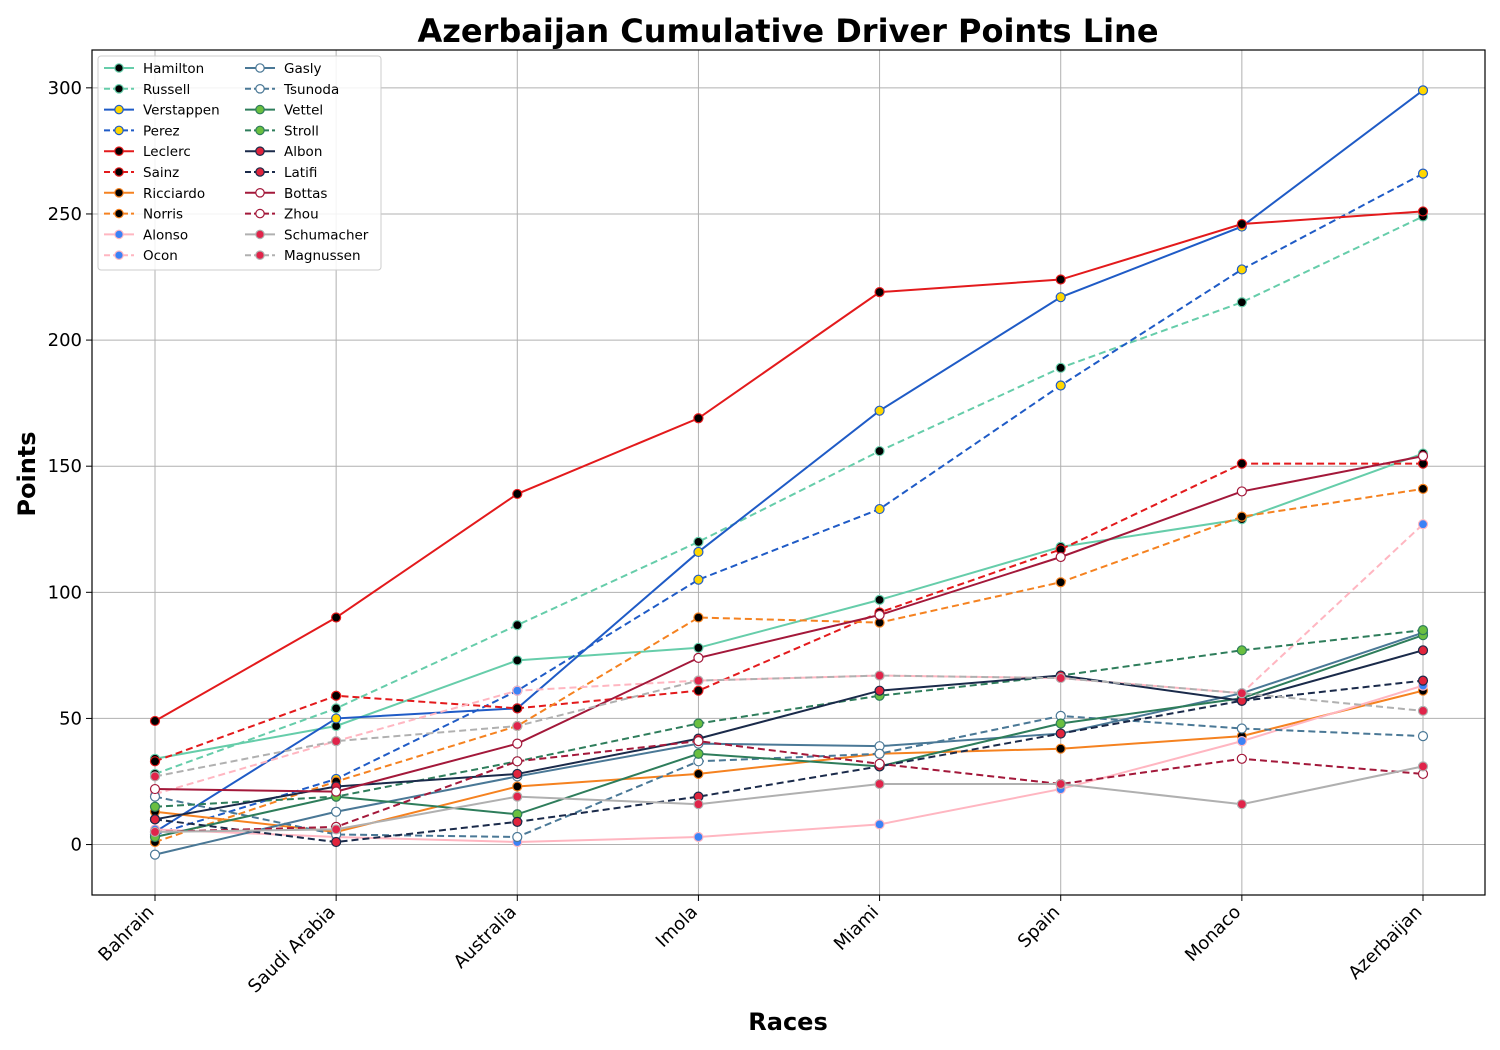 Image resolution: width=1500 pixels, height=1050 pixels. Describe the element at coordinates (70, 718) in the screenshot. I see `y-tick-label: 50` at that location.